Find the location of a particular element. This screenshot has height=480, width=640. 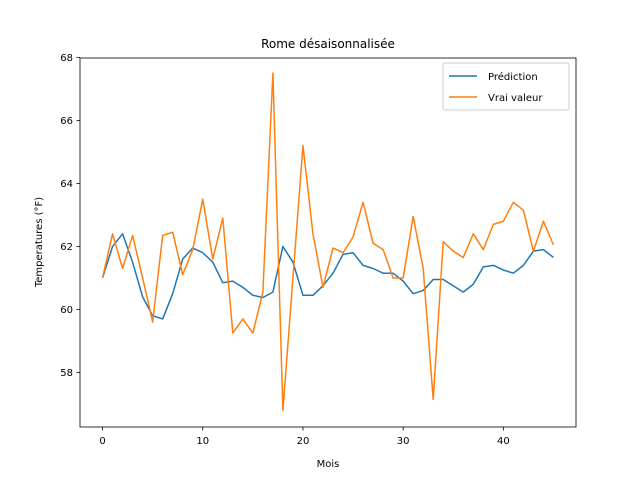

y-tick-label: 58 is located at coordinates (66, 373).